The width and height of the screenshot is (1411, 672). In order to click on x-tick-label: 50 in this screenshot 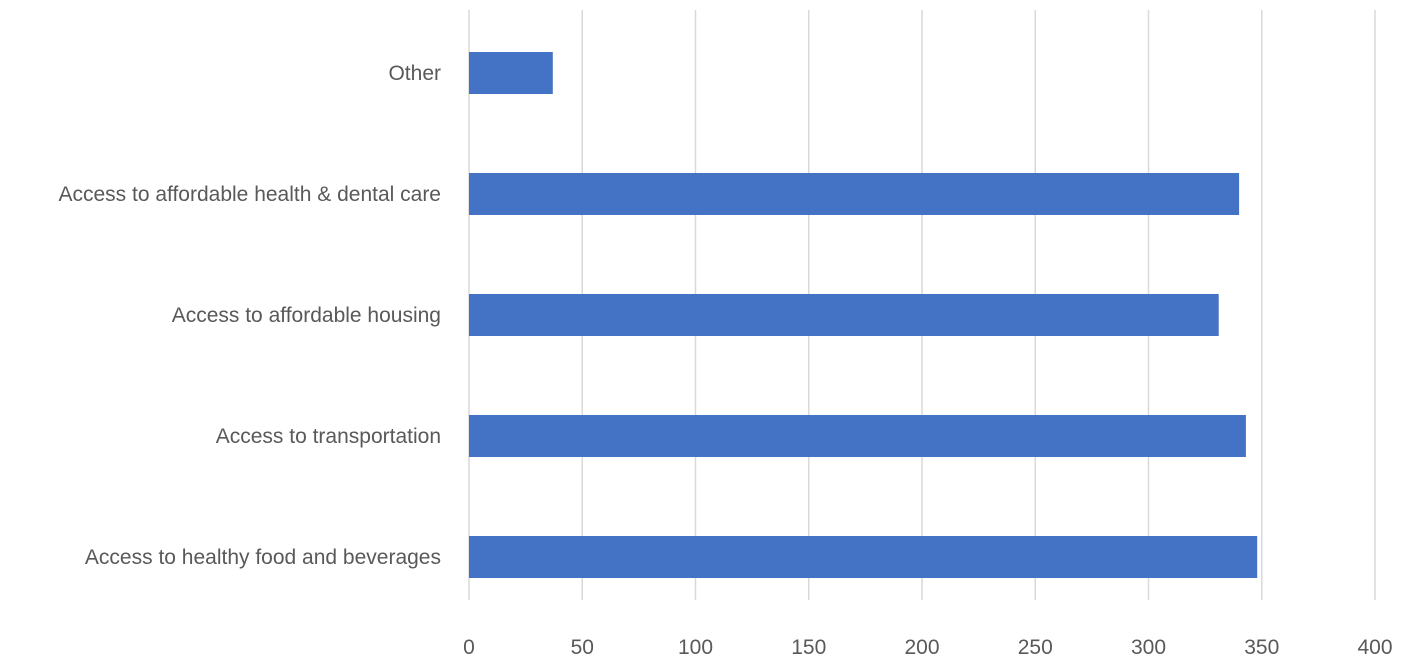, I will do `click(582, 647)`.